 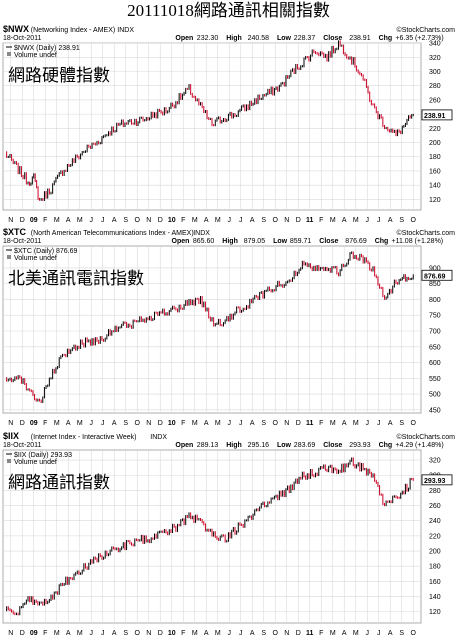 What do you see at coordinates (47, 48) in the screenshot?
I see `legend-price: $NWX (Daily) 238.91` at bounding box center [47, 48].